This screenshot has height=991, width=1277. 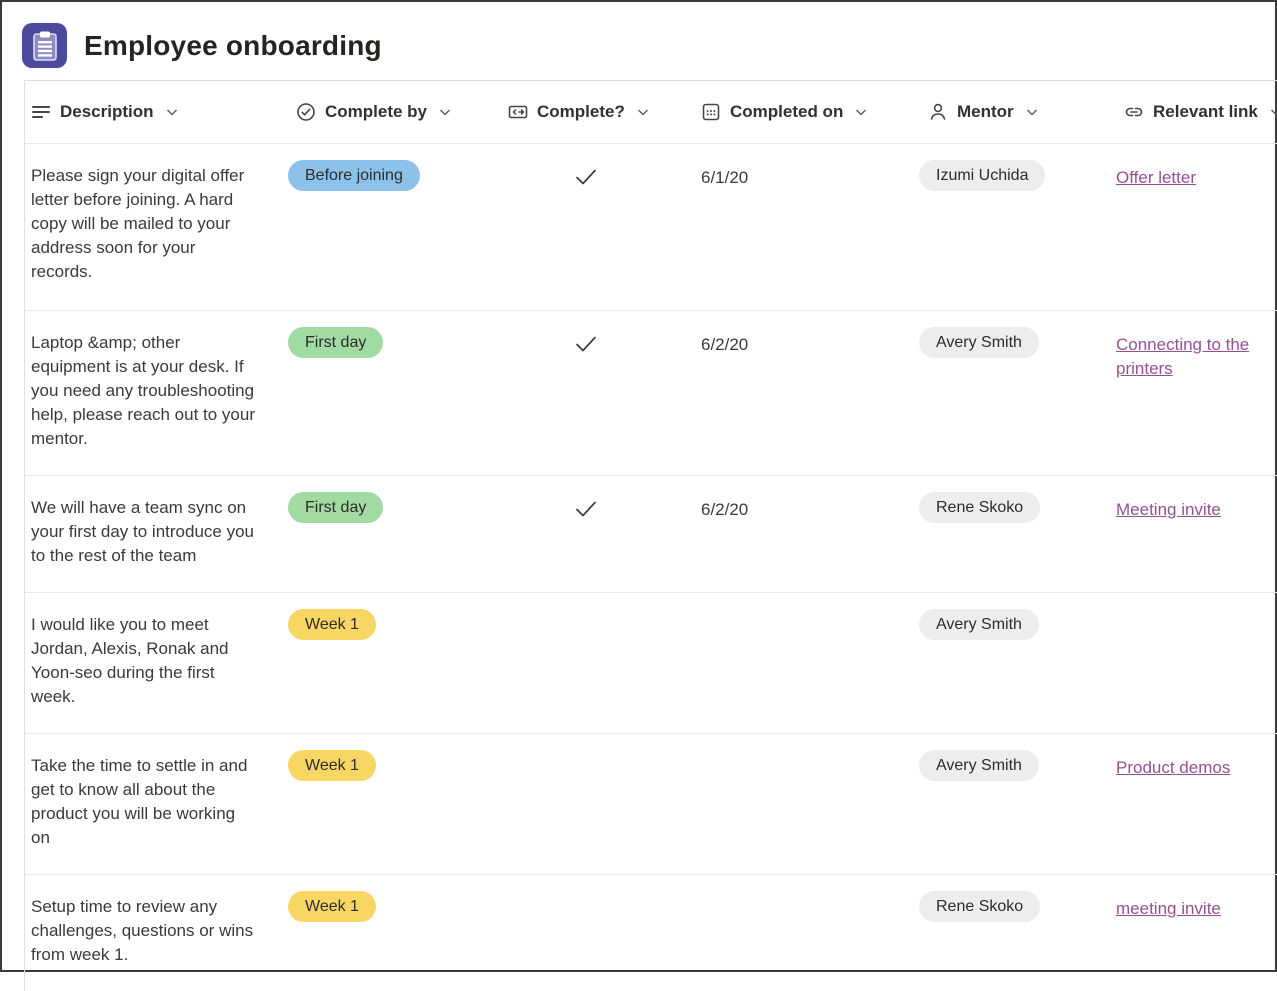 I want to click on column-label: Relevant link, so click(x=1205, y=111).